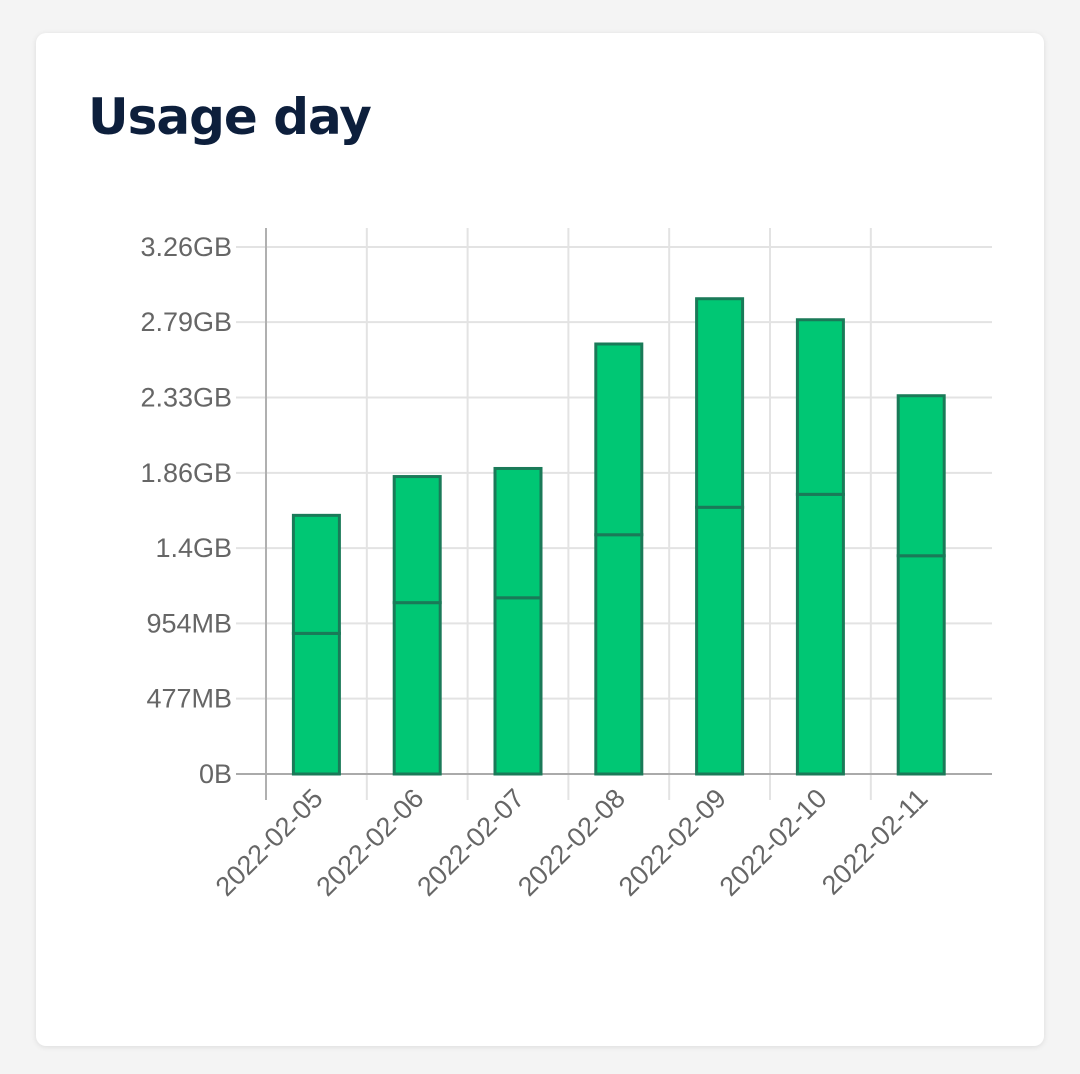 The image size is (1080, 1074). What do you see at coordinates (186, 247) in the screenshot?
I see `y-tick-label: 3.26GB` at bounding box center [186, 247].